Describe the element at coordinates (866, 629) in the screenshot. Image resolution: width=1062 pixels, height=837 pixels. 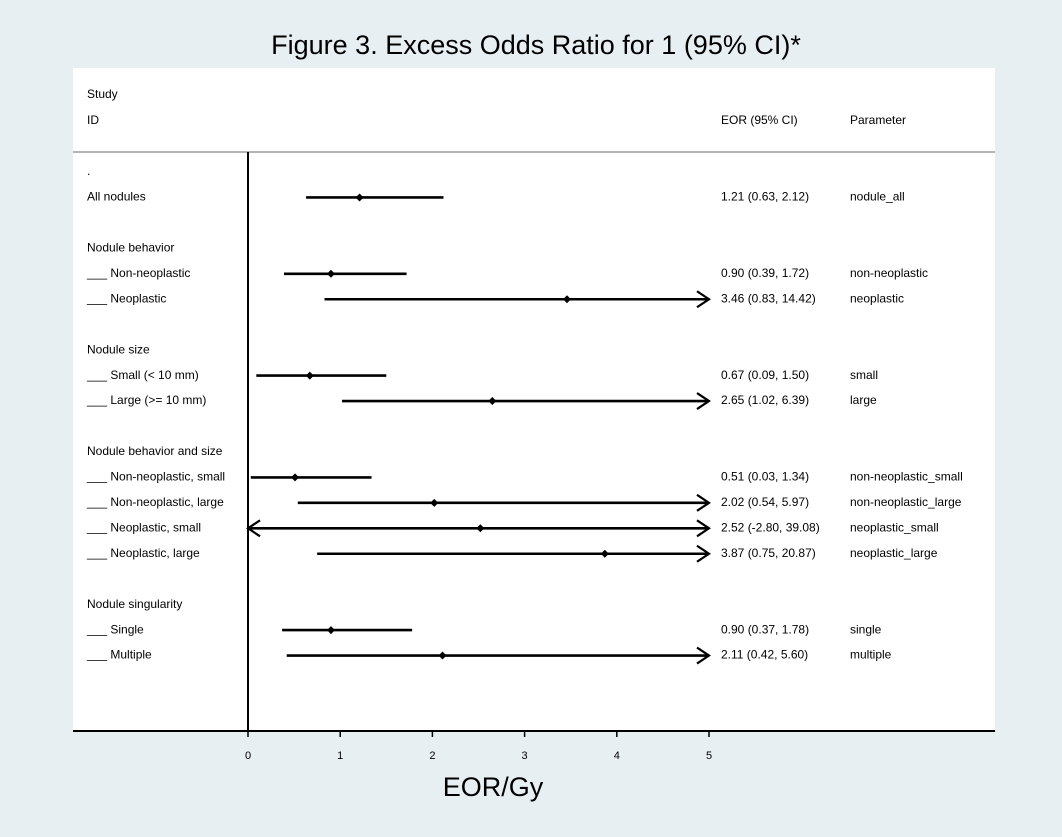
I see `parameter-value: single` at that location.